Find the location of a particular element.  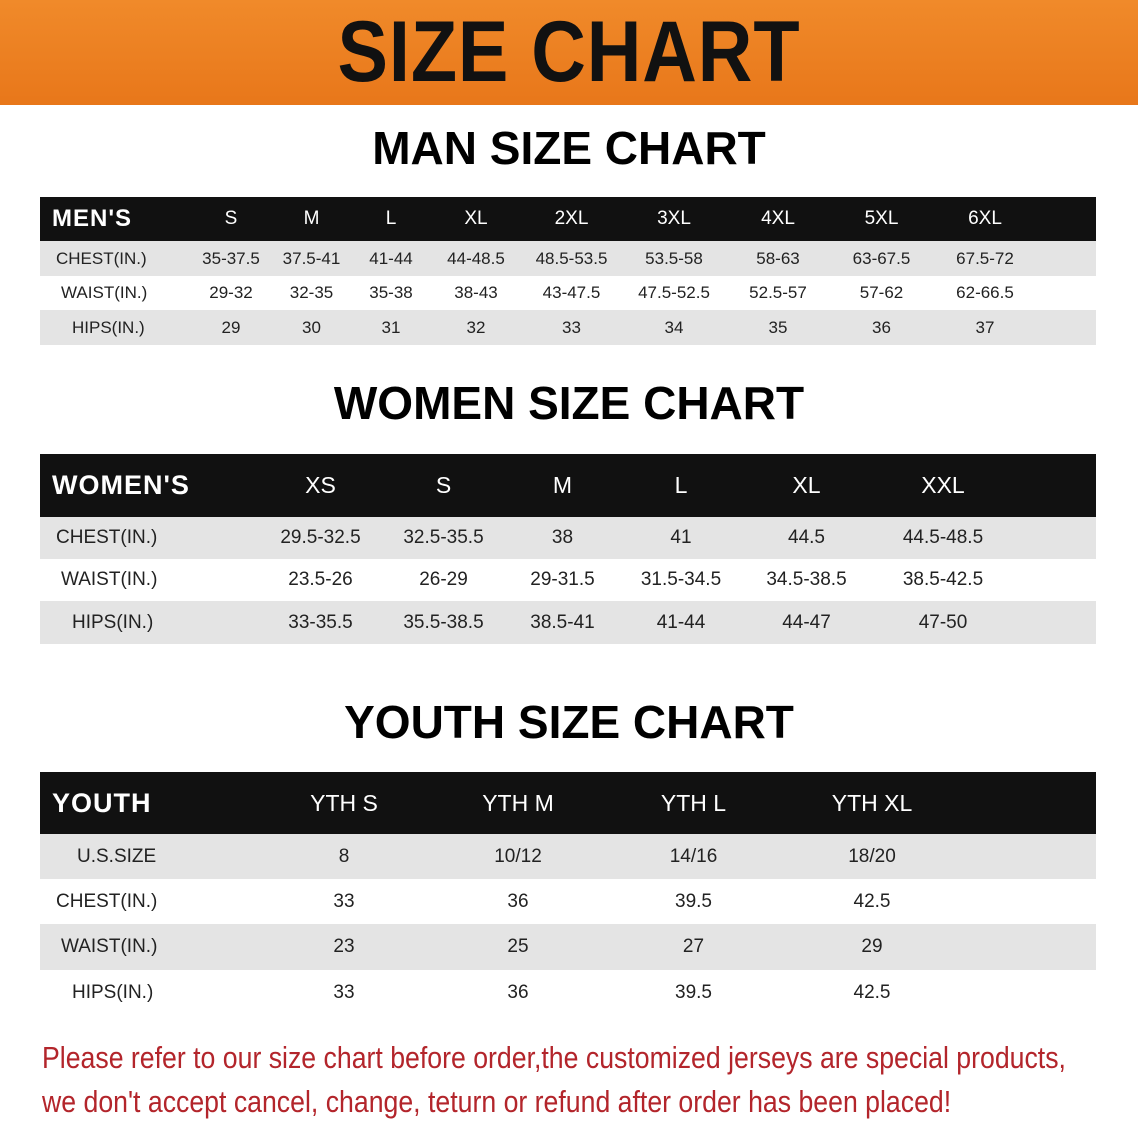

measurement-cell: 33-35.5 is located at coordinates (320, 622).